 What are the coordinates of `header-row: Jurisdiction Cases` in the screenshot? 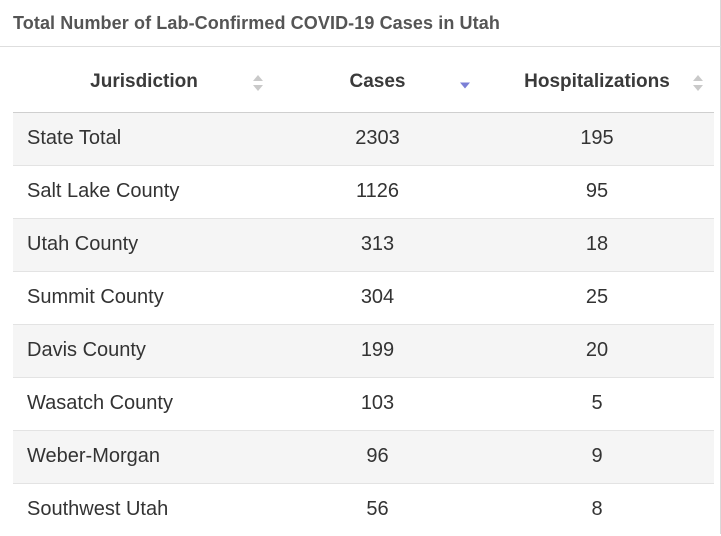 It's located at (363, 84).